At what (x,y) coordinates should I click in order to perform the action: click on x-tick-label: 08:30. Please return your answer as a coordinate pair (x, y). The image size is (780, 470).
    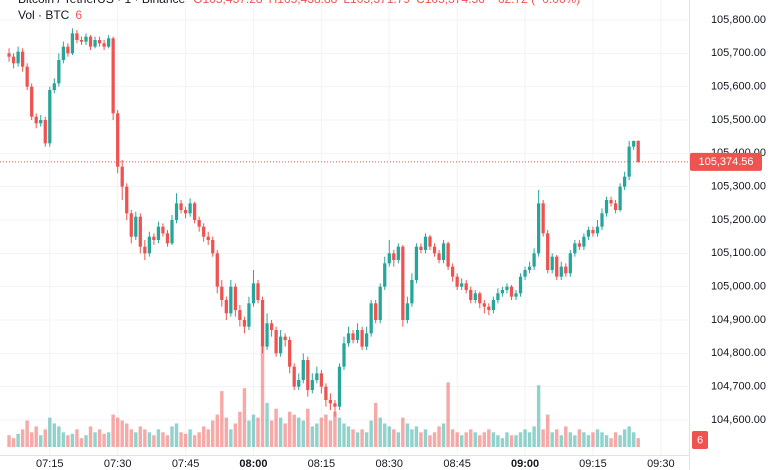
    Looking at the image, I should click on (389, 464).